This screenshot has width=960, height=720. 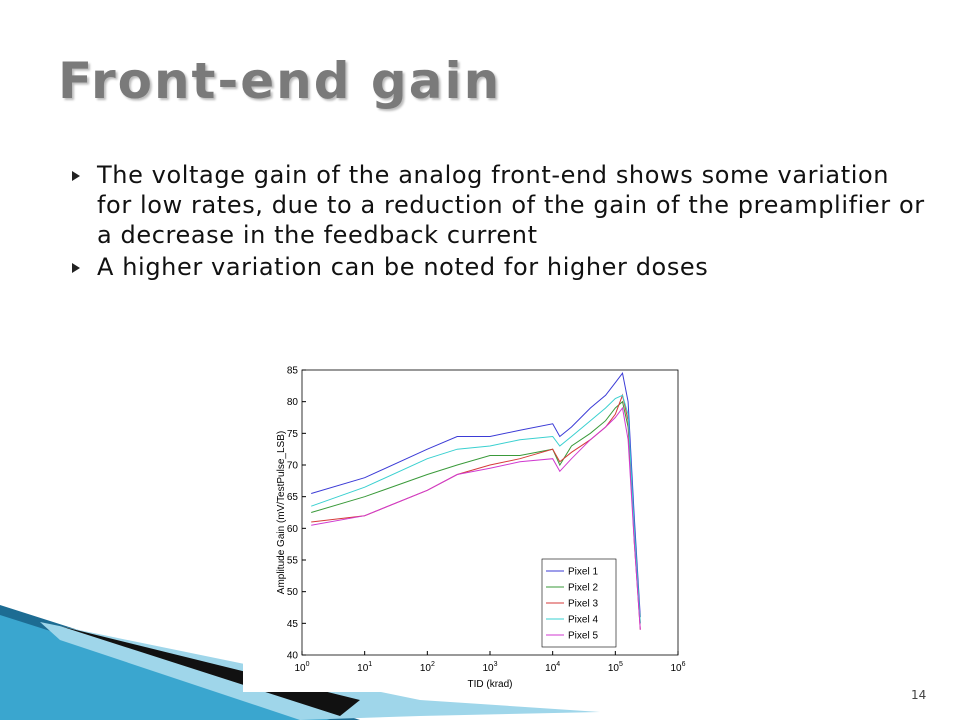 I want to click on y-tick-label: 45, so click(x=293, y=624).